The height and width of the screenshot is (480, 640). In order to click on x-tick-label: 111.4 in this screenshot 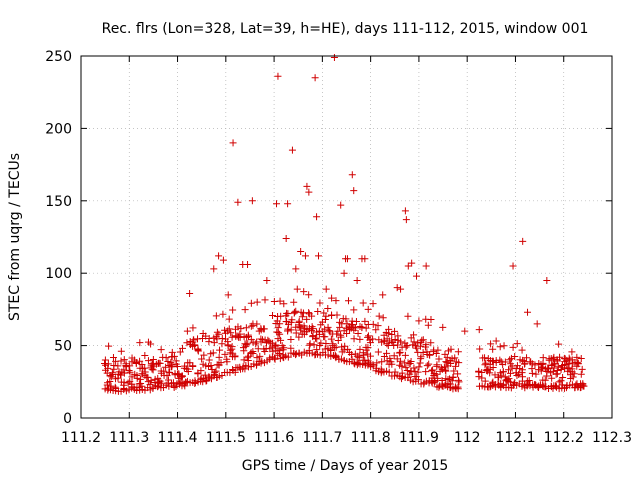, I will do `click(177, 438)`.